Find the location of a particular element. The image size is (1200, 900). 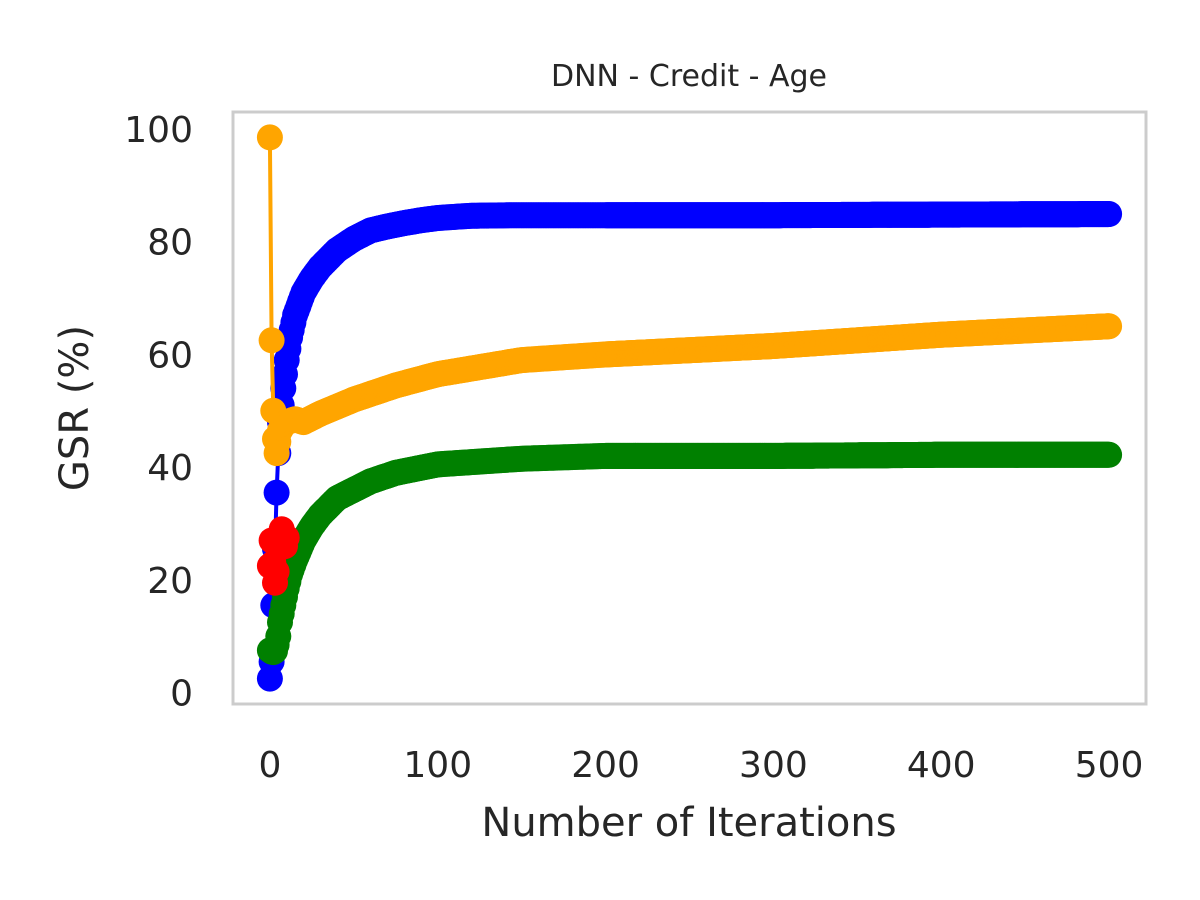

y-tick-label: 20 is located at coordinates (170, 581).